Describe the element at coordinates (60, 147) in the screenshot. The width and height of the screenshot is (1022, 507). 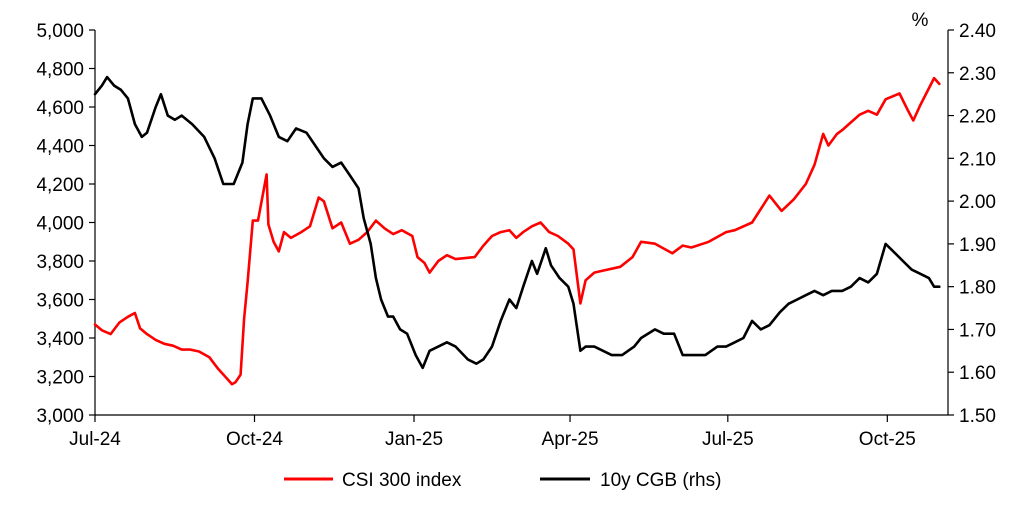
I see `left-tick-label: 4,400` at that location.